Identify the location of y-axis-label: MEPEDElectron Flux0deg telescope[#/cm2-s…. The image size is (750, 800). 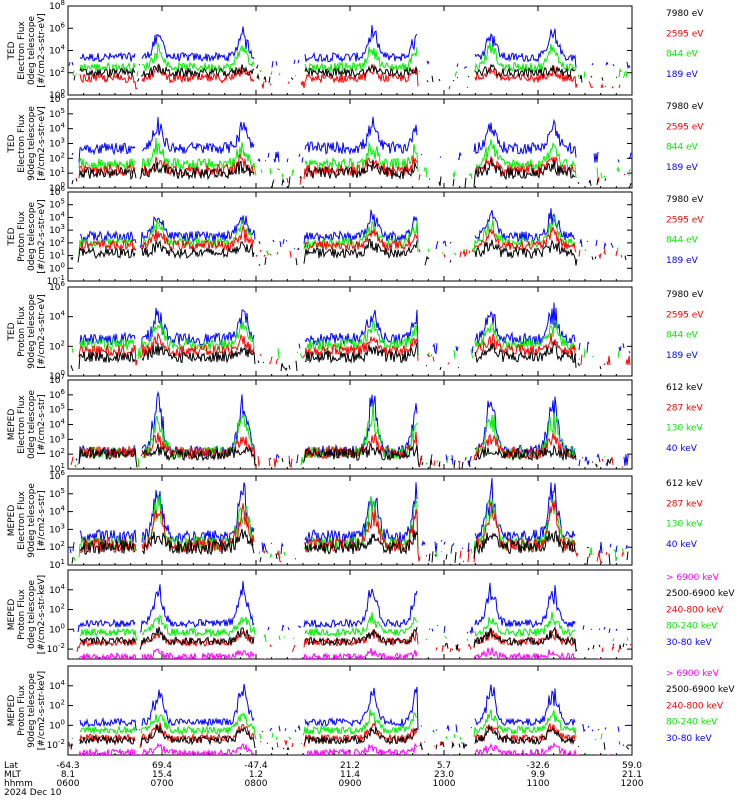
(27, 425).